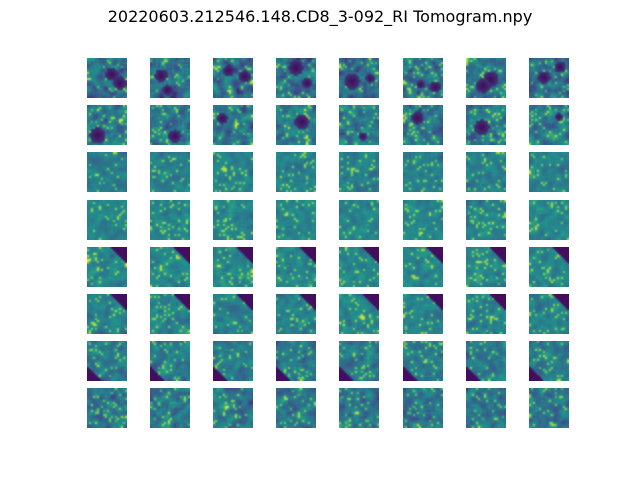  What do you see at coordinates (423, 78) in the screenshot?
I see `slice-tile-r1-c6` at bounding box center [423, 78].